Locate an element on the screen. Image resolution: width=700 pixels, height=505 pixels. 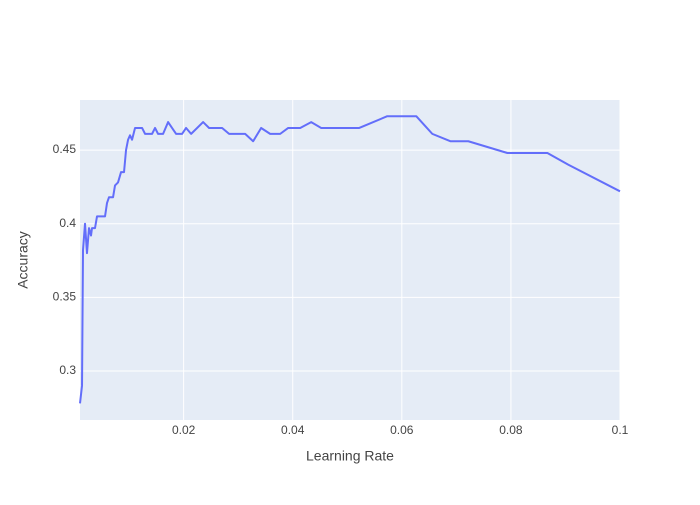
x-tick-label: 0.06 is located at coordinates (402, 430).